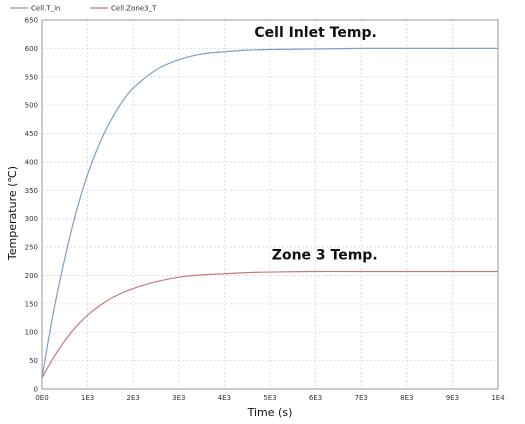 The width and height of the screenshot is (525, 424). What do you see at coordinates (12, 213) in the screenshot?
I see `y-axis-label: Temperature (℃)` at bounding box center [12, 213].